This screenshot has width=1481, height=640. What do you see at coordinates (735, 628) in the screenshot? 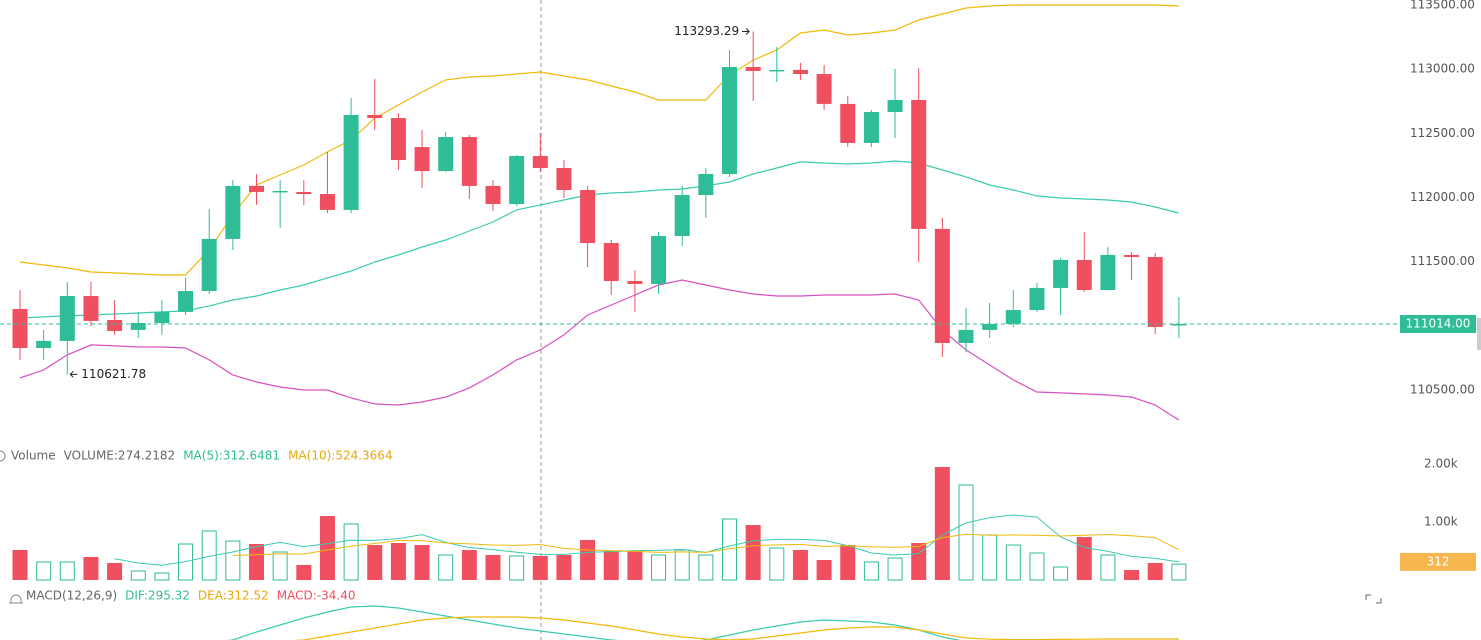
I see `macd-line` at bounding box center [735, 628].